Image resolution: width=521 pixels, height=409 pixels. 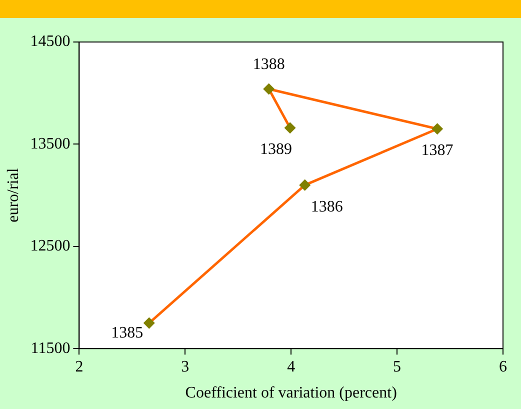 I want to click on y-tick-label: 11500, so click(x=50, y=348).